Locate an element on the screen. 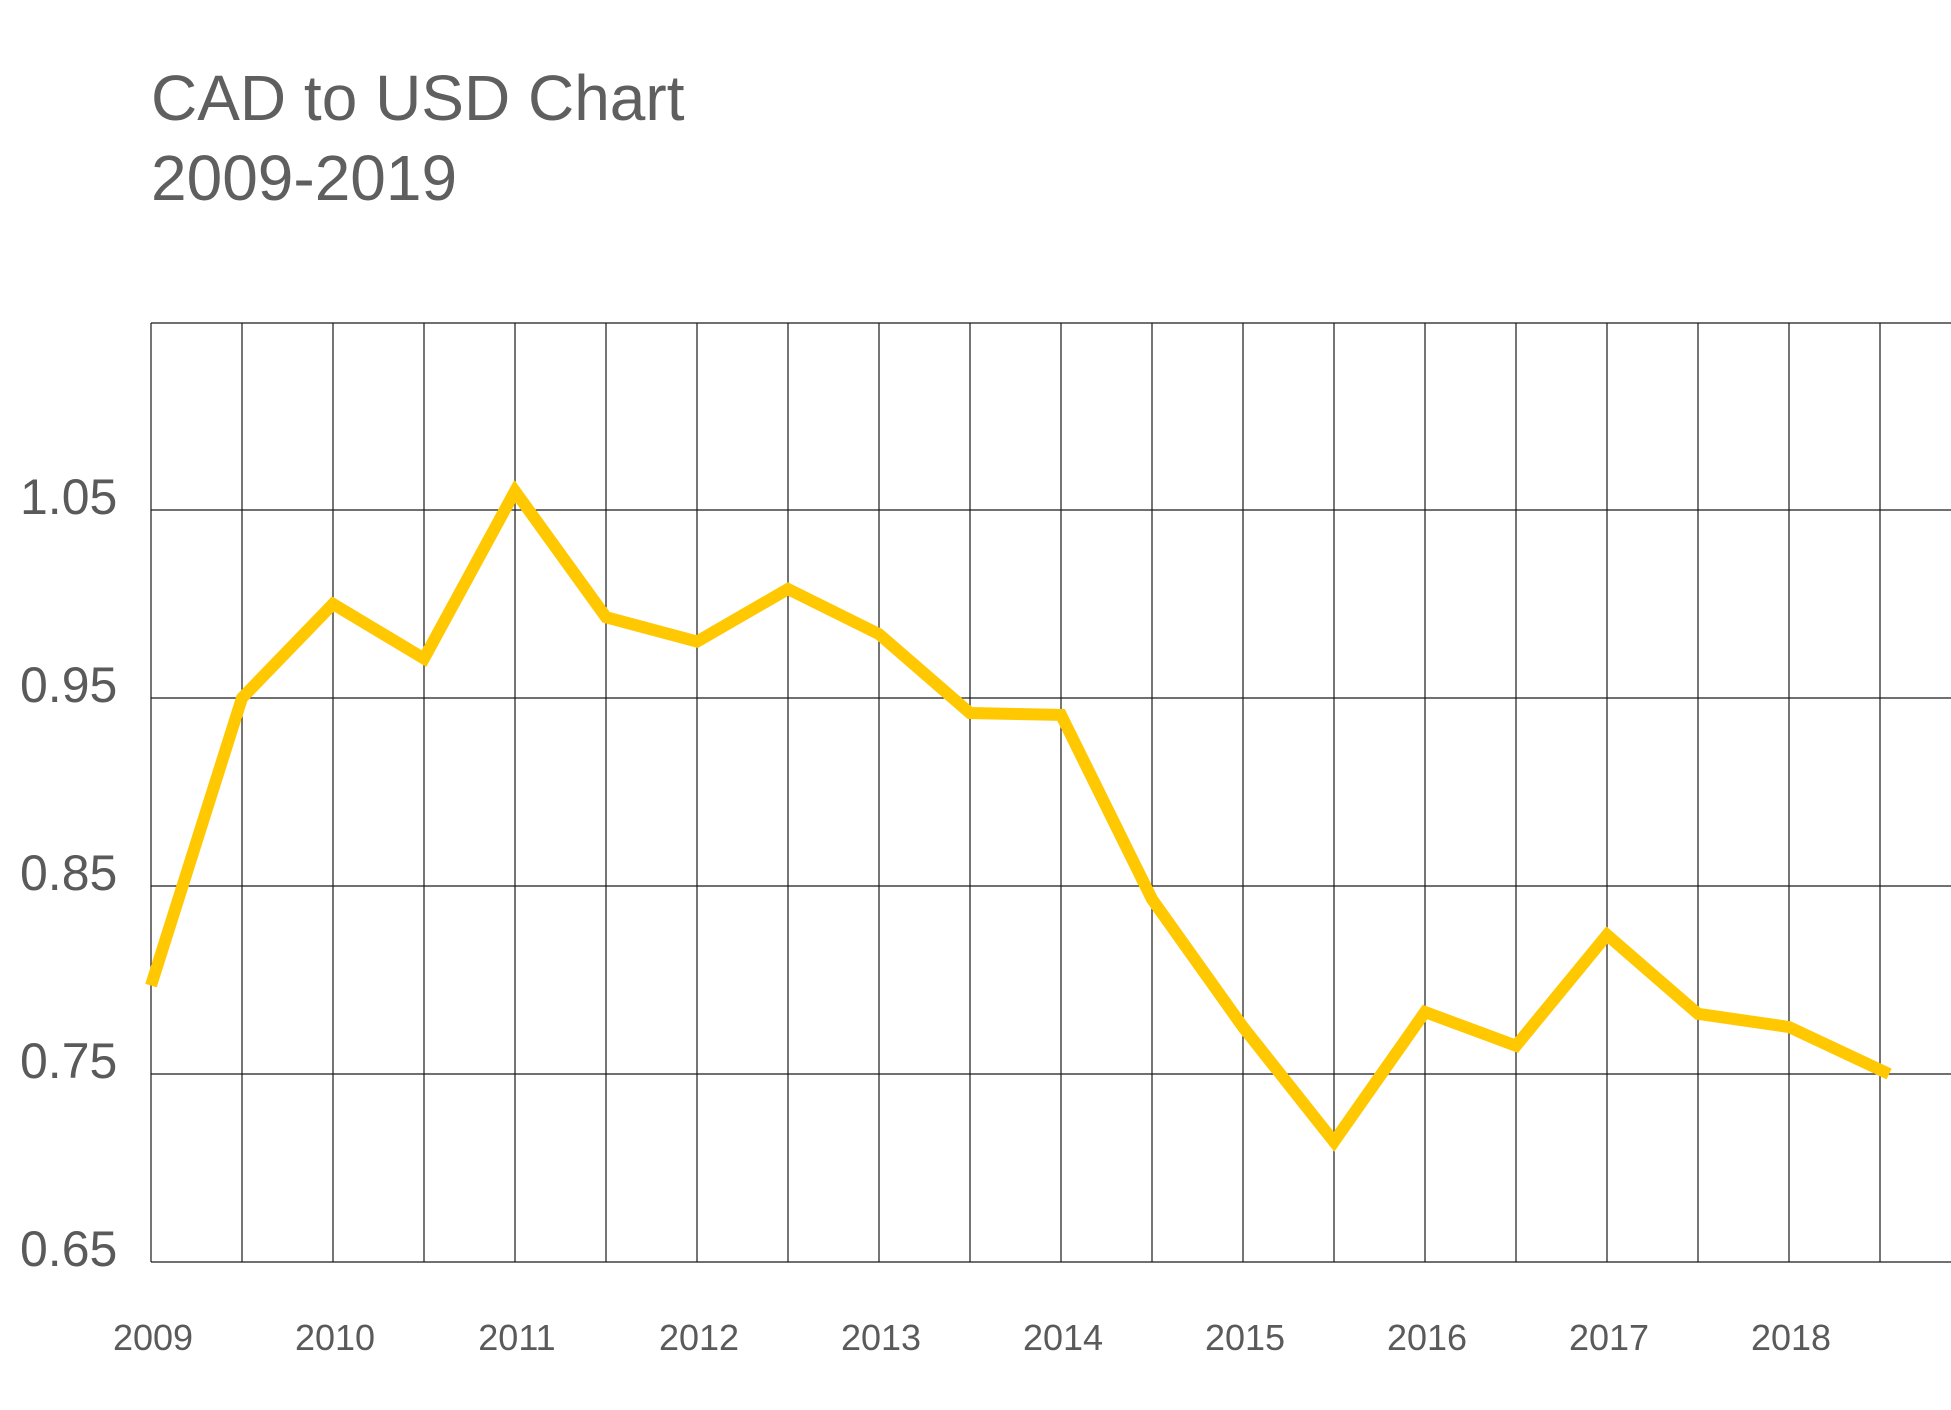  y-tick-label: 1.05 is located at coordinates (68, 497).